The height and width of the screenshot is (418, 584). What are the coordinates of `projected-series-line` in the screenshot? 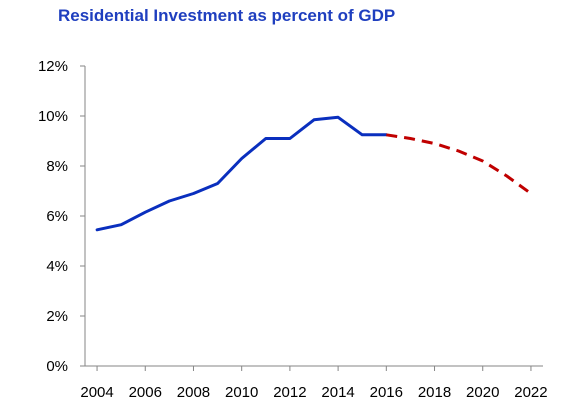 It's located at (459, 164).